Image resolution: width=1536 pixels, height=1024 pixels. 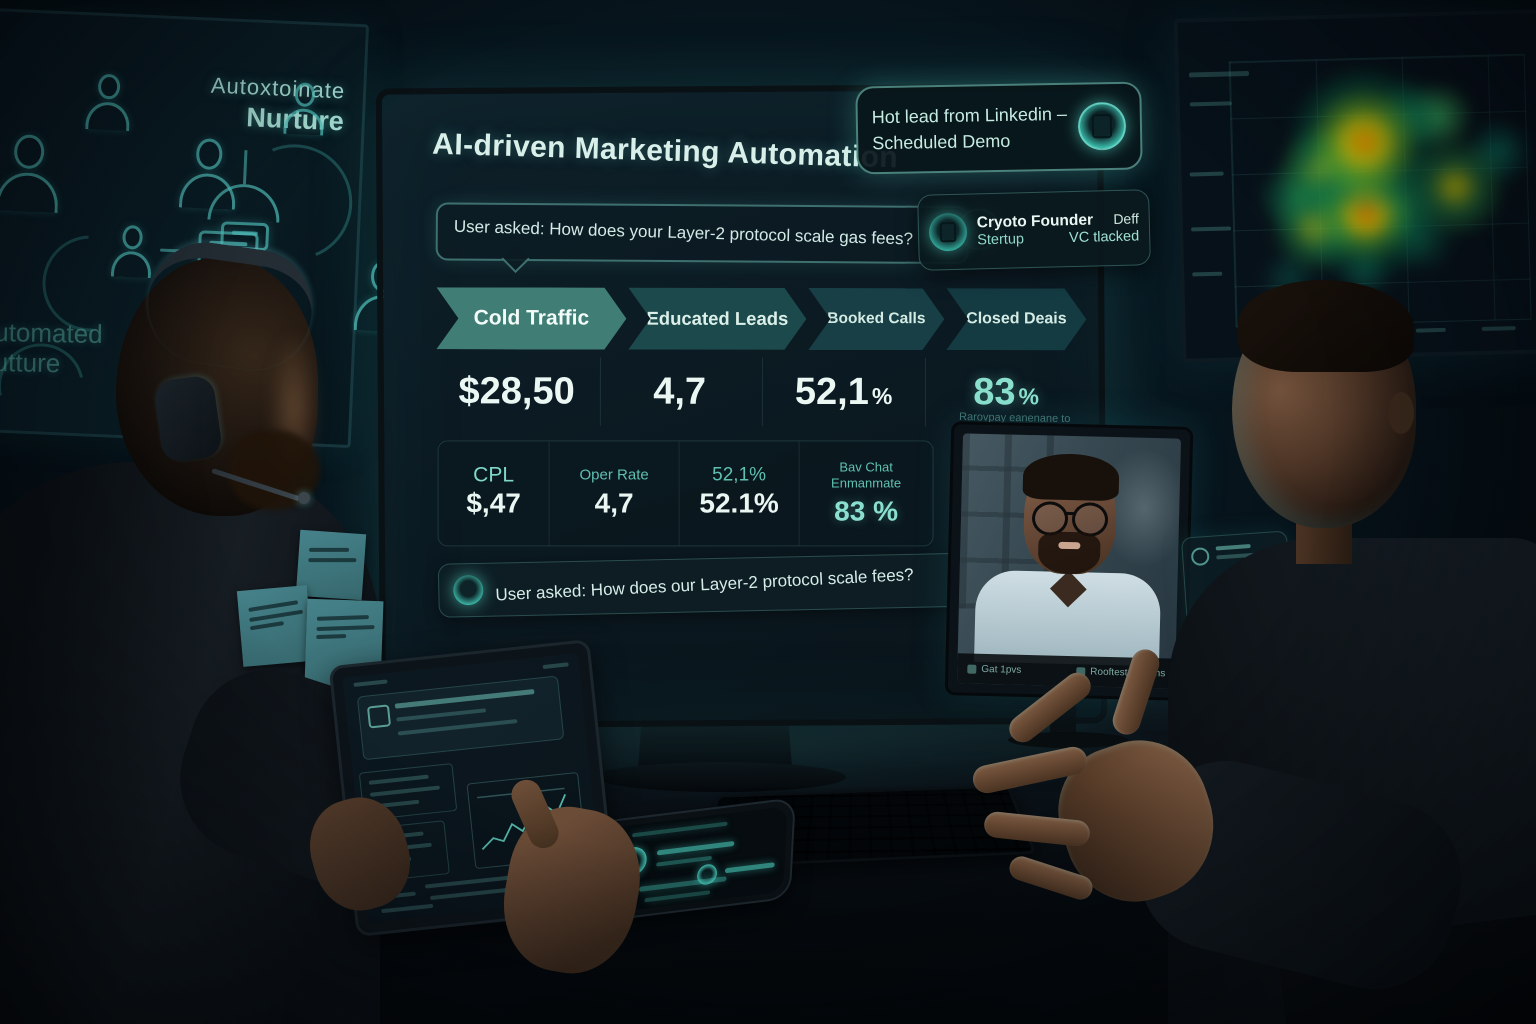 I want to click on notification-line2: Scheduled Demo, so click(x=941, y=142).